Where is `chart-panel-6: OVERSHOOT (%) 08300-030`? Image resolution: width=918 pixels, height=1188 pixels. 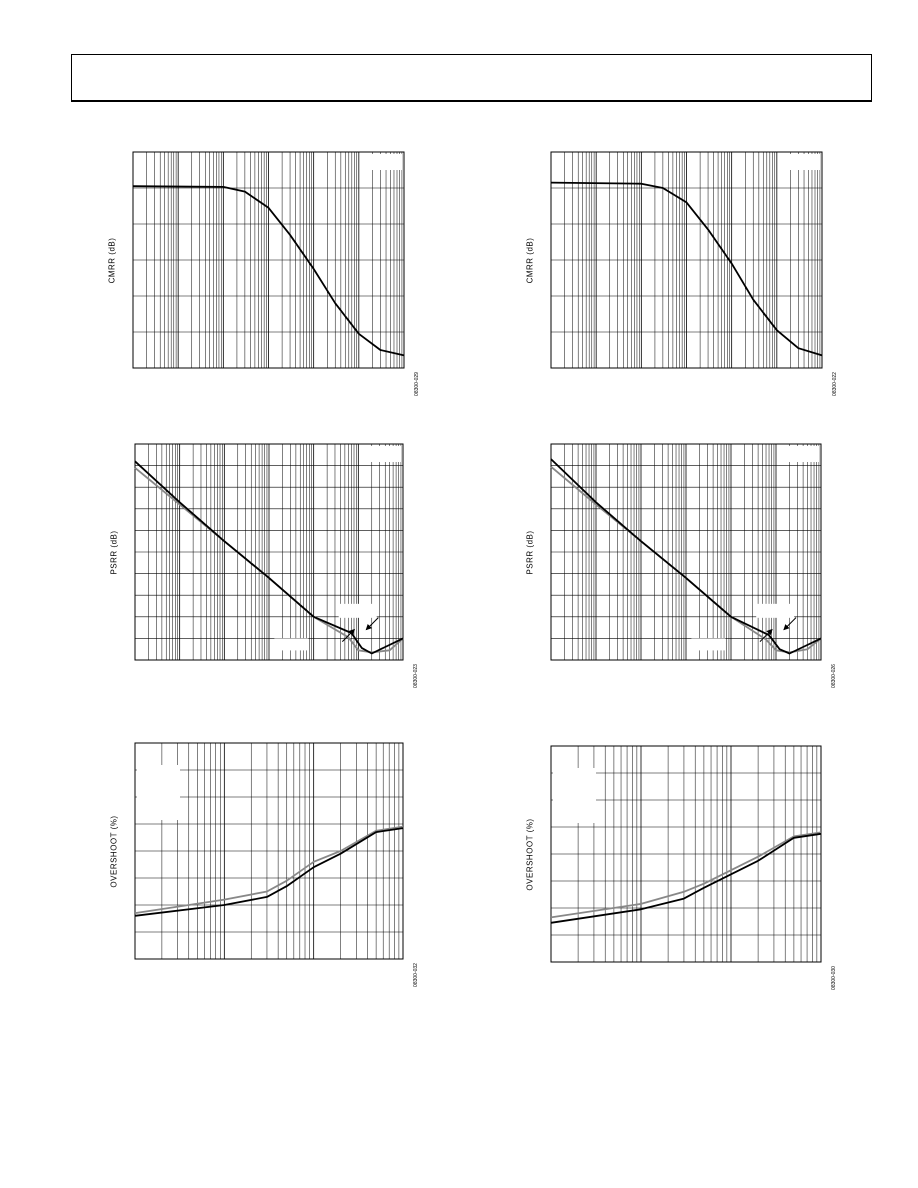 chart-panel-6: OVERSHOOT (%) 08300-030 is located at coordinates (708, 885).